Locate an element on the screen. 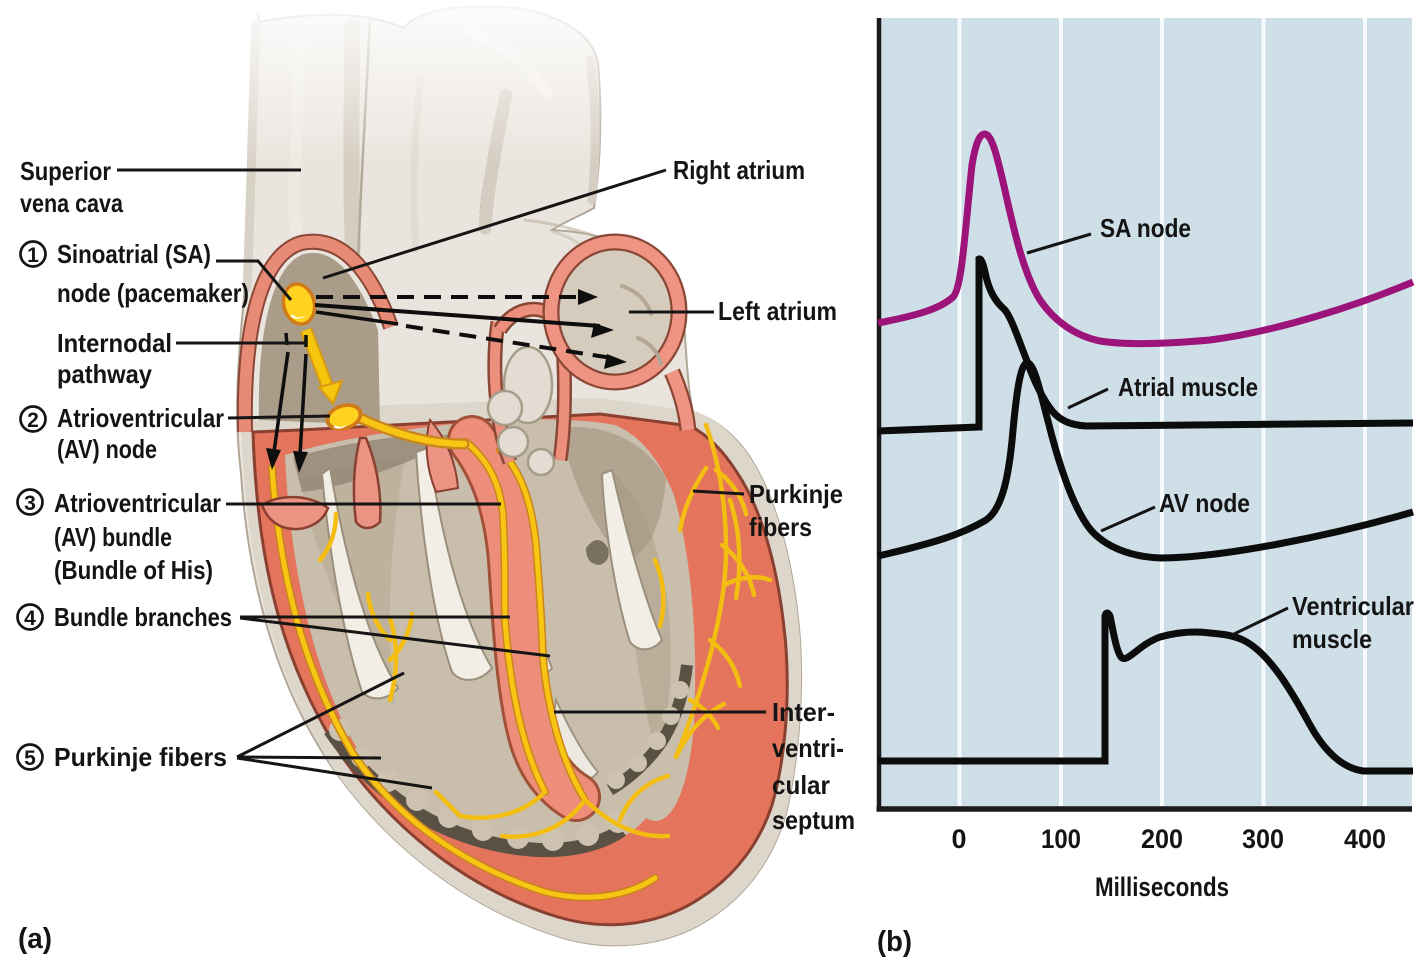 Image resolution: width=1421 pixels, height=977 pixels. svg-text: fibers is located at coordinates (780, 527).